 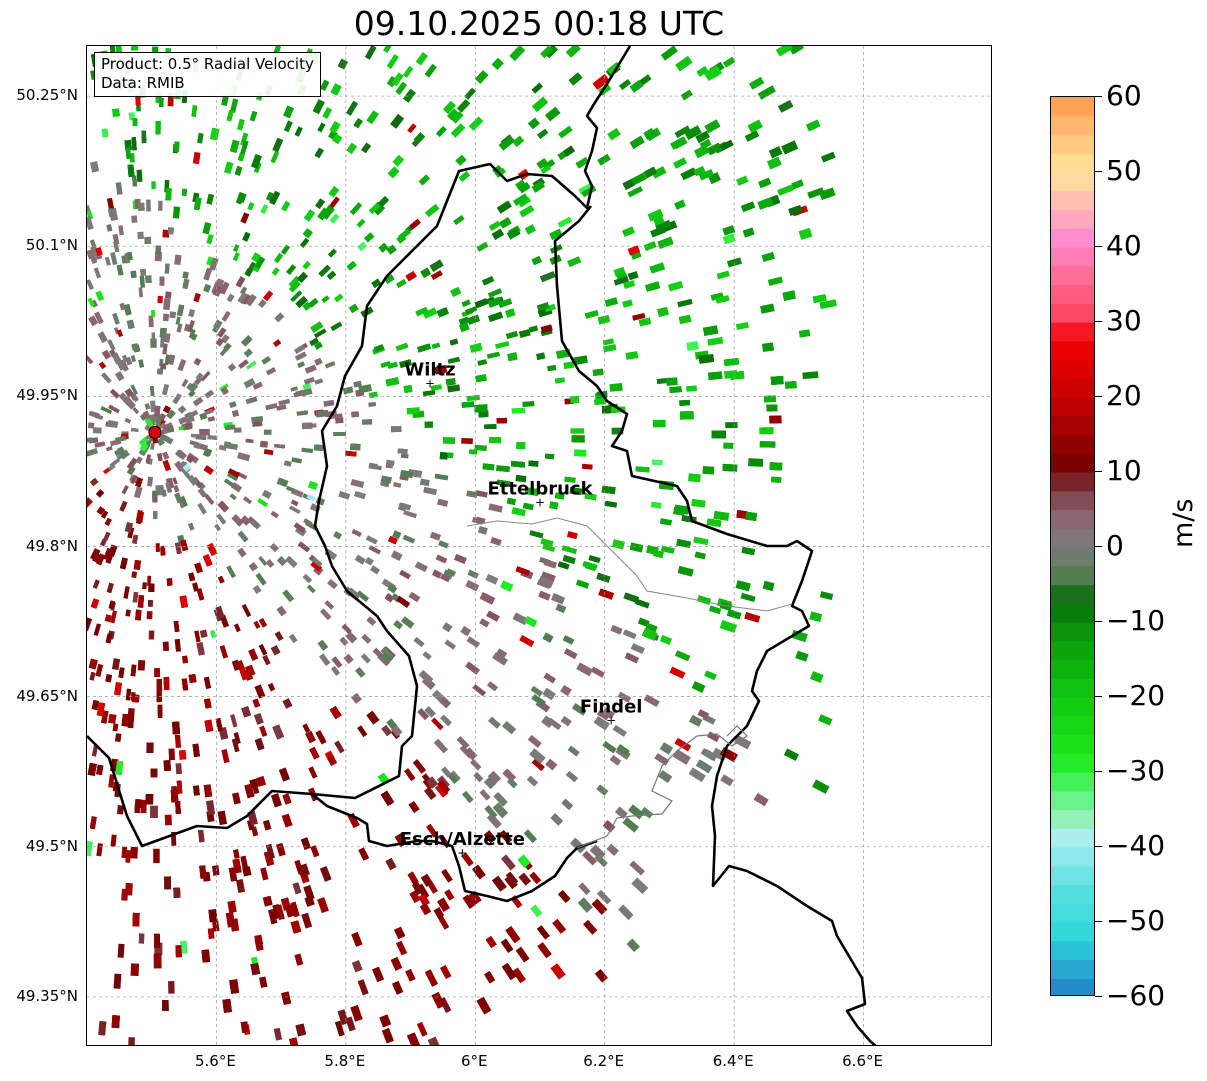 I want to click on lat-tick-label: 49.5°N, so click(x=51, y=845).